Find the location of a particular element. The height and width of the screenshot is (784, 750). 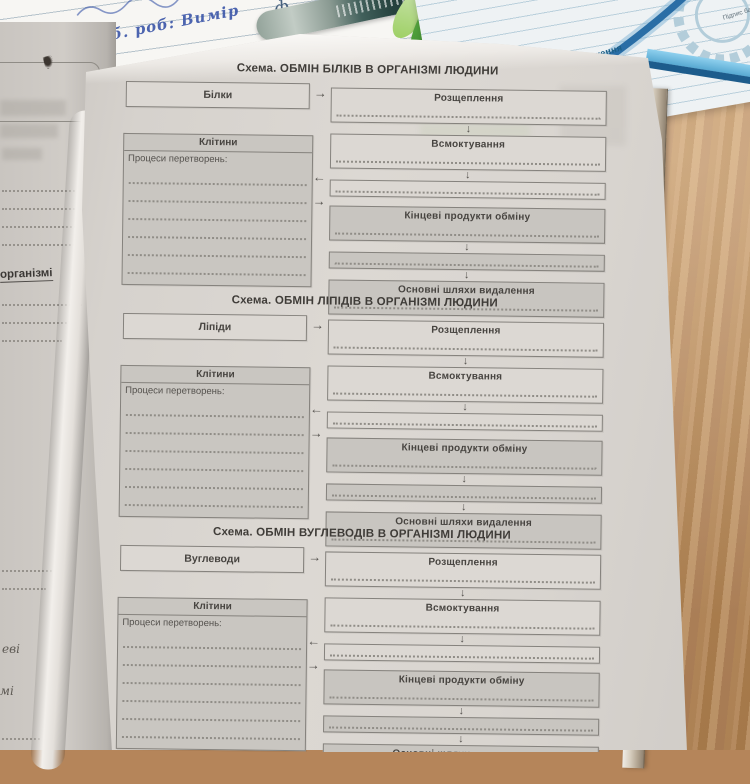

substance-box: Ліпіди is located at coordinates (215, 327).